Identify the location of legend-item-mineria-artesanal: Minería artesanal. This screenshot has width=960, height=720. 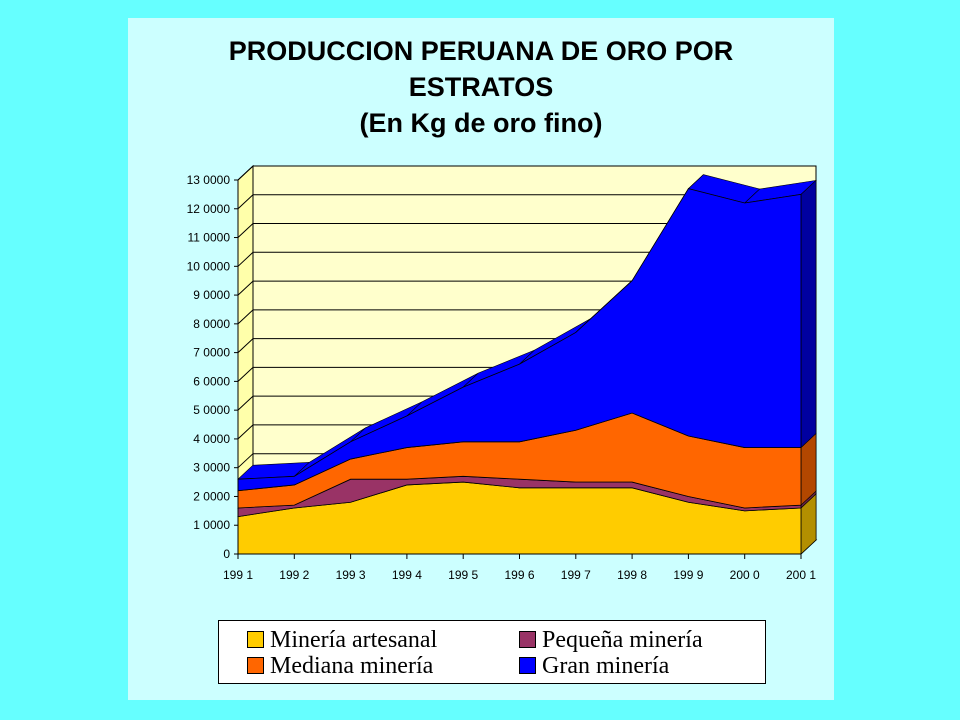
(342, 640).